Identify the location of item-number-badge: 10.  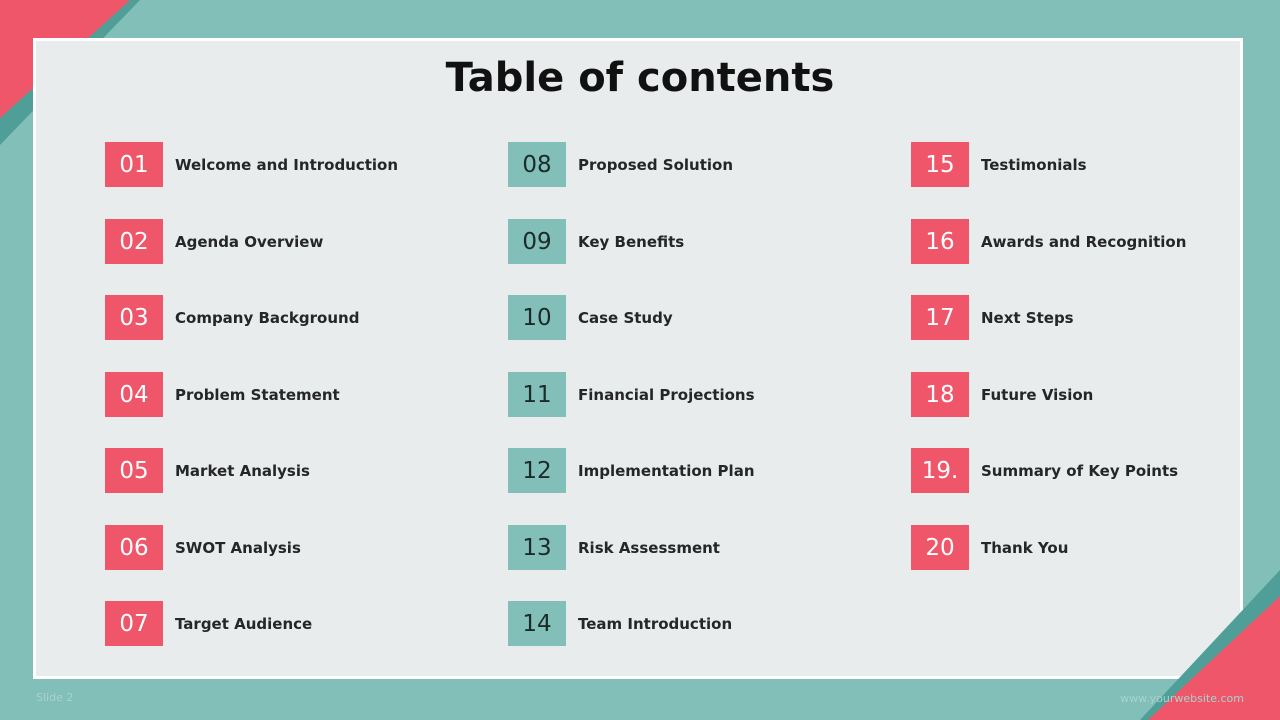
(537, 317).